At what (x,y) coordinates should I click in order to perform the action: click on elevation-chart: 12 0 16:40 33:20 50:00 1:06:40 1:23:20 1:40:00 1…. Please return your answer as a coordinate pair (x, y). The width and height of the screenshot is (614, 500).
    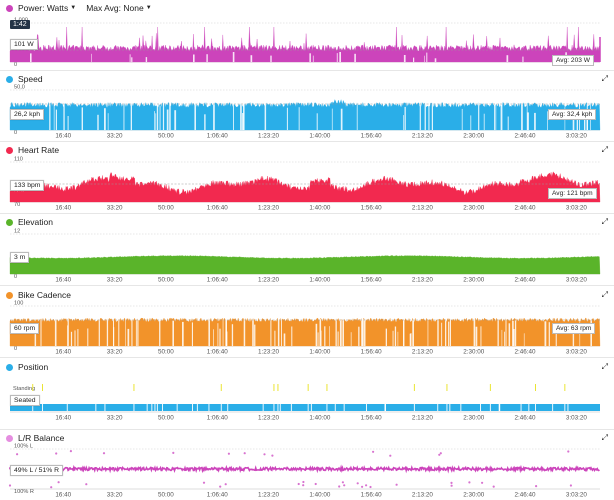
    Looking at the image, I should click on (307, 256).